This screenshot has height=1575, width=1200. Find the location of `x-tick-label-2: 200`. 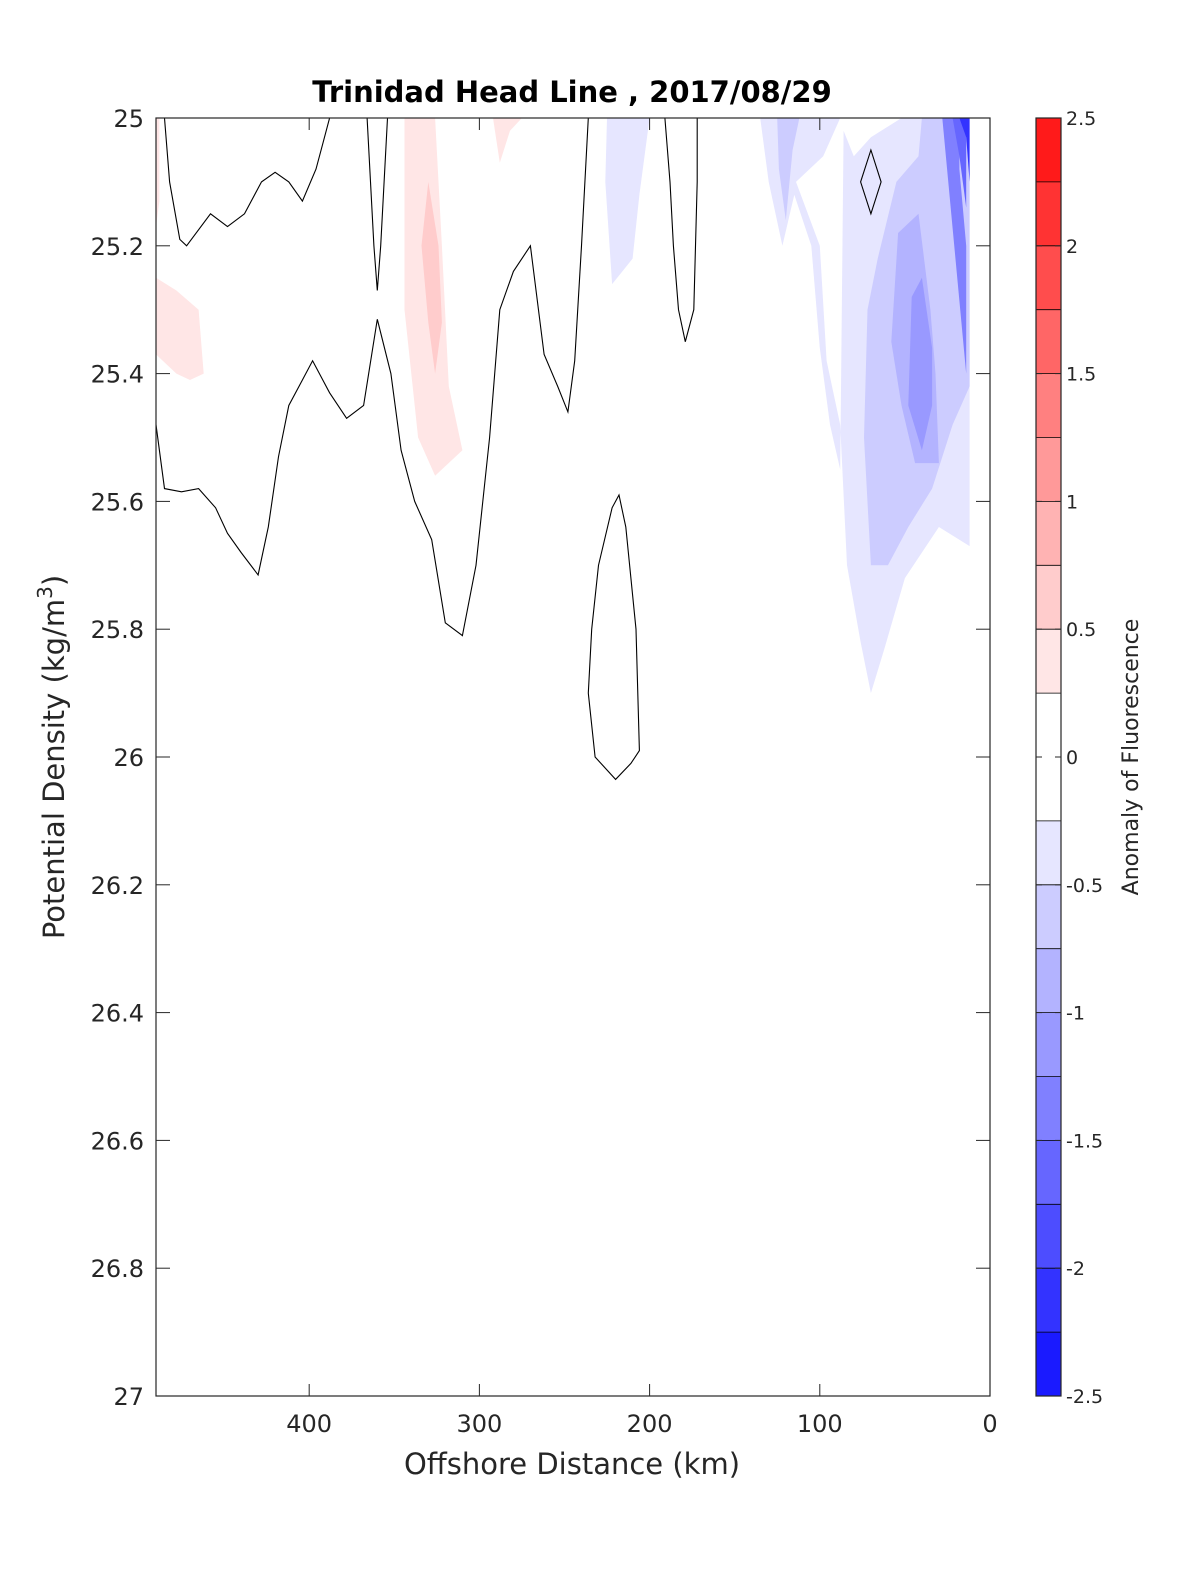

x-tick-label-2: 200 is located at coordinates (650, 1424).